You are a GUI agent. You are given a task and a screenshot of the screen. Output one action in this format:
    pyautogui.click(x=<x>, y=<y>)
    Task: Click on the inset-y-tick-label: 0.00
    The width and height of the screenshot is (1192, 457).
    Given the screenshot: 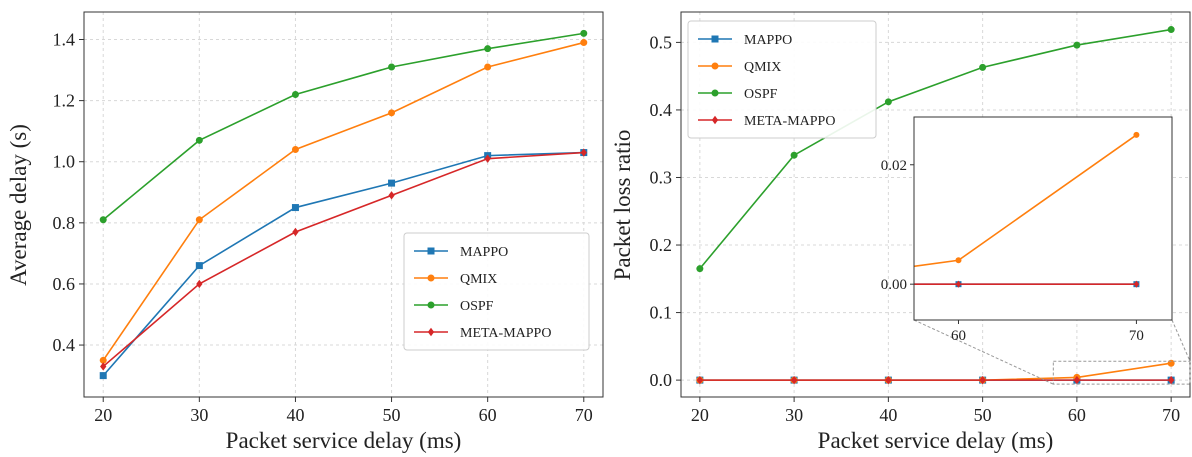 What is the action you would take?
    pyautogui.click(x=894, y=285)
    